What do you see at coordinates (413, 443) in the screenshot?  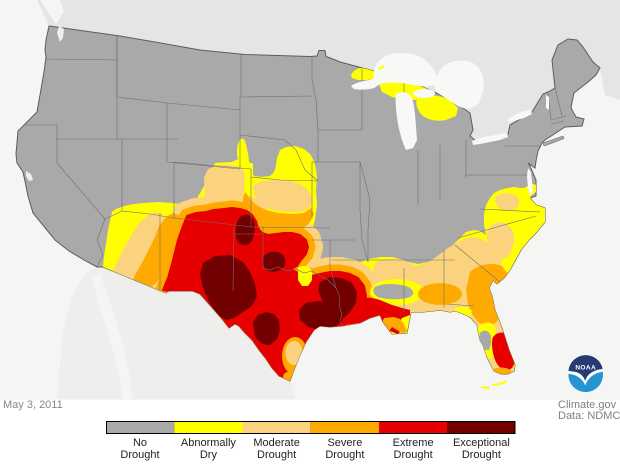 I see `svg-text: Extreme` at bounding box center [413, 443].